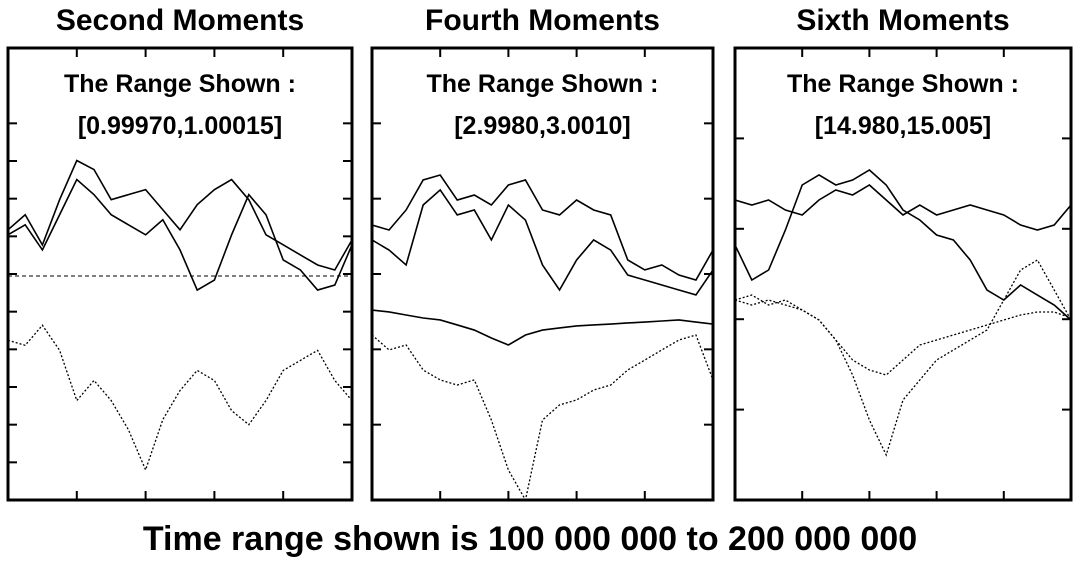  Describe the element at coordinates (542, 126) in the screenshot. I see `range-note: [2.9980,3.0010]` at that location.